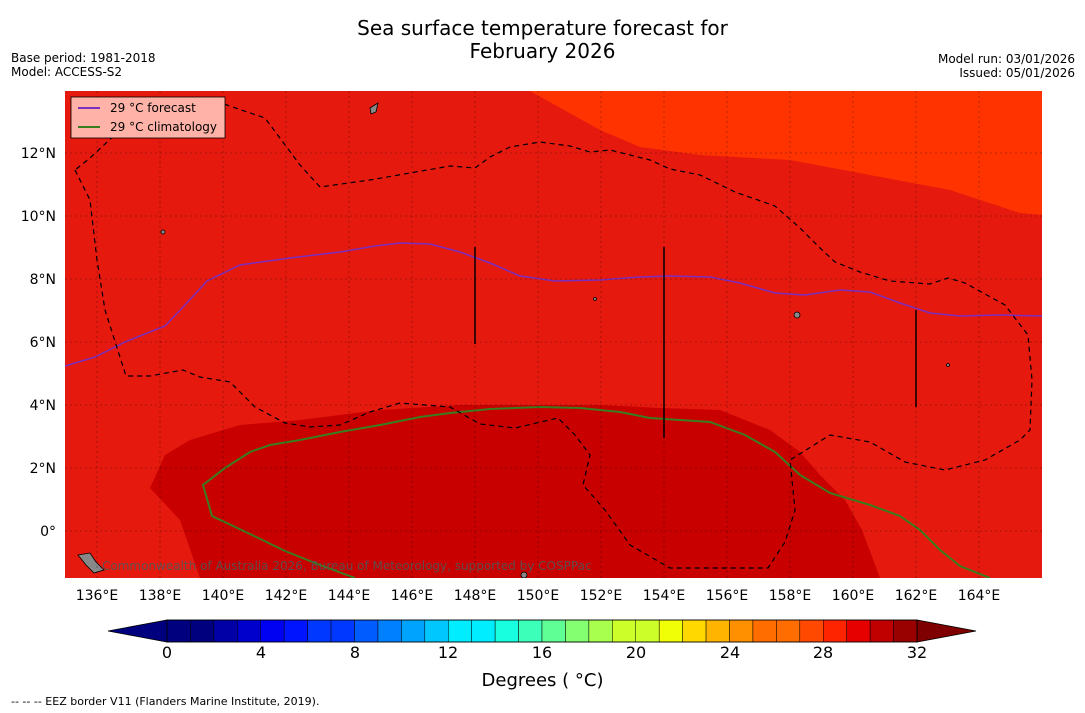 Image resolution: width=1085 pixels, height=713 pixels. Describe the element at coordinates (148, 117) in the screenshot. I see `map-legend: 29 °C forecast 29 °C climatology` at that location.